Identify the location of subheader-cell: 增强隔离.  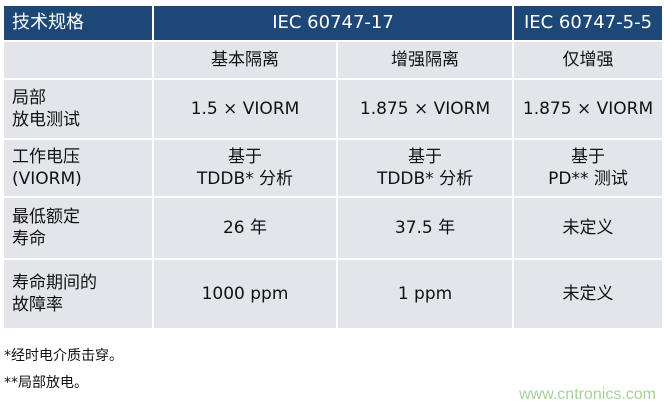
(425, 60).